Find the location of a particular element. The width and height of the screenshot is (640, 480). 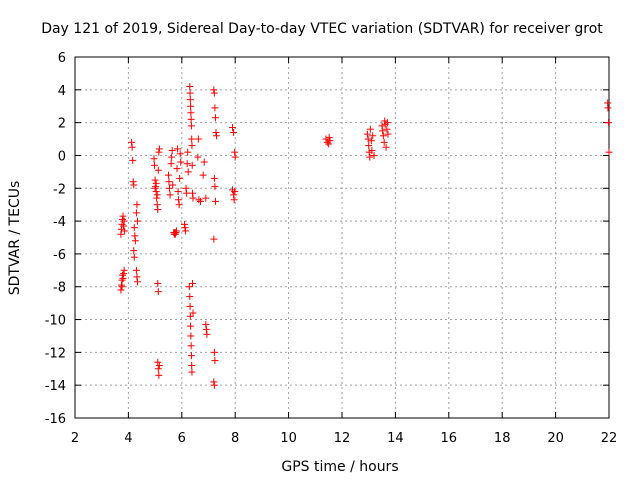

y-tick-label: -16 is located at coordinates (55, 419).